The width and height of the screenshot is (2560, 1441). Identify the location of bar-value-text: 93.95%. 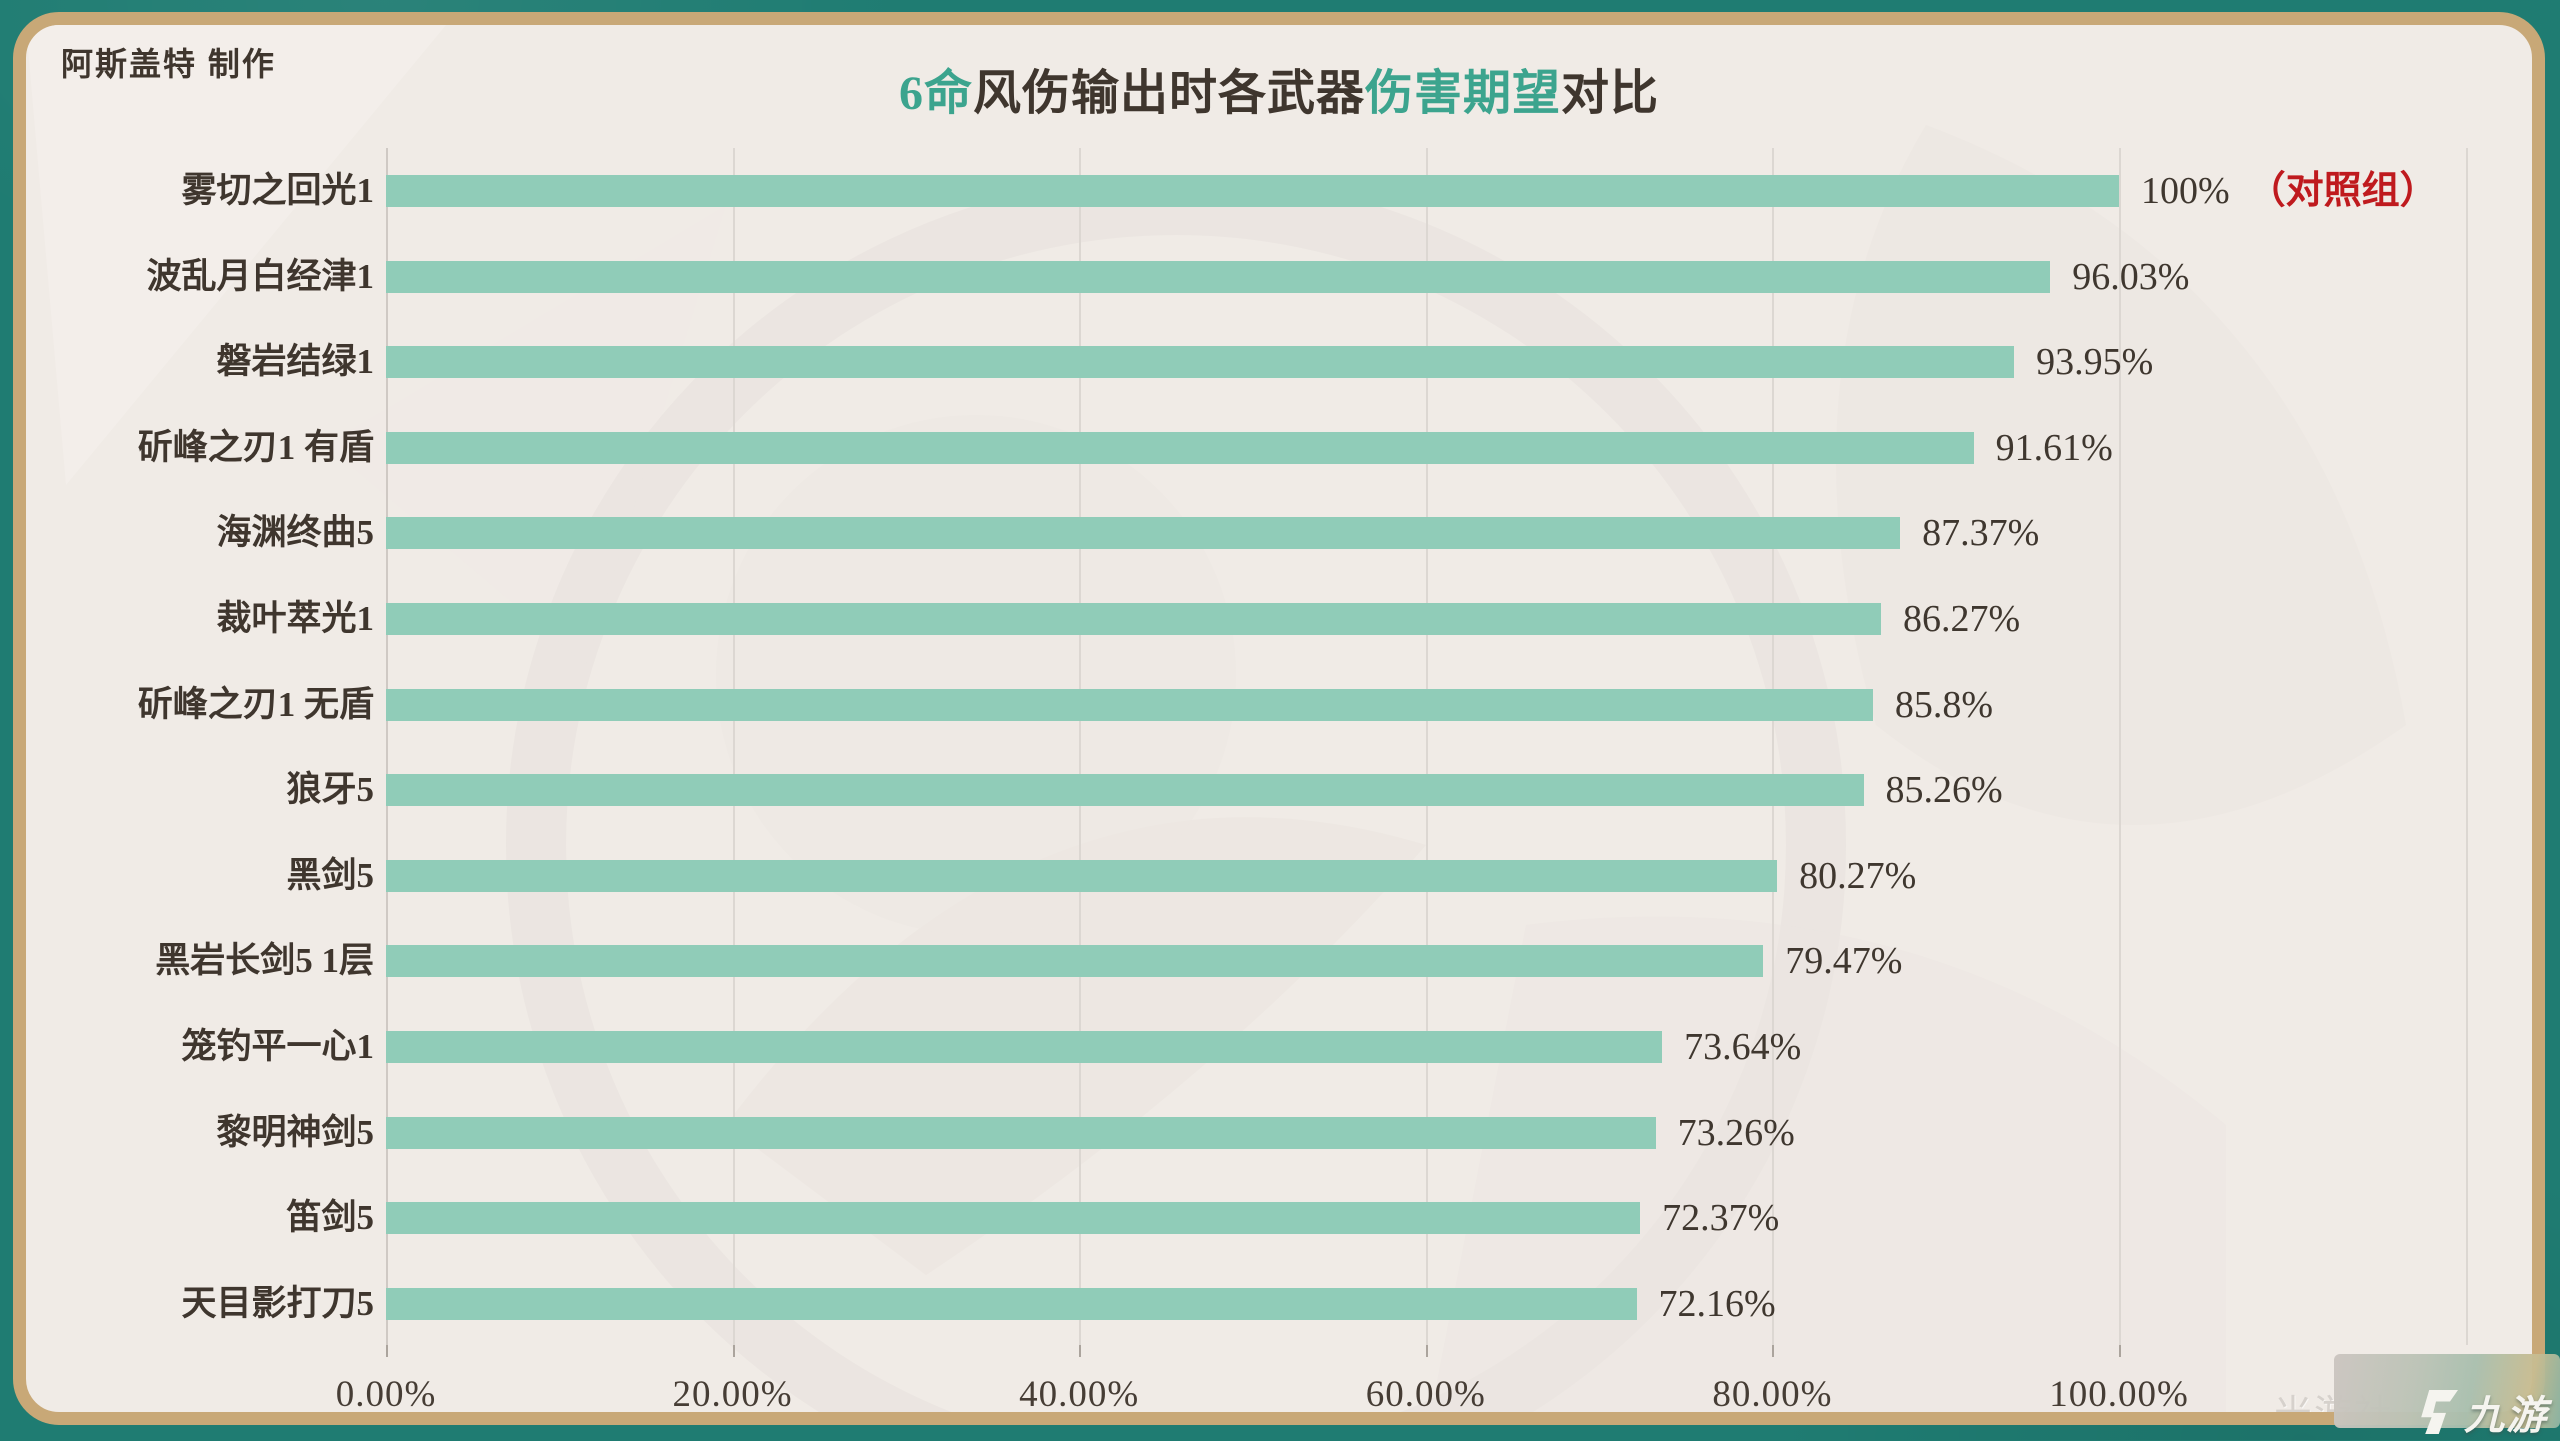
(2095, 362).